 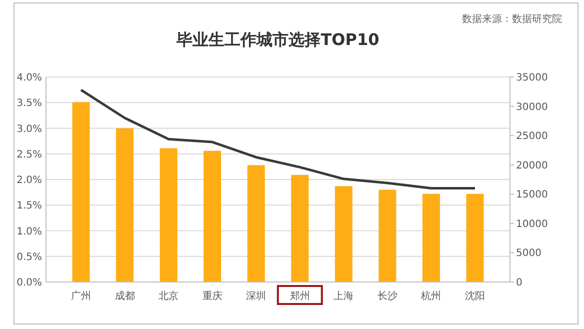 What do you see at coordinates (29, 180) in the screenshot?
I see `y-tick-label: 2.0%` at bounding box center [29, 180].